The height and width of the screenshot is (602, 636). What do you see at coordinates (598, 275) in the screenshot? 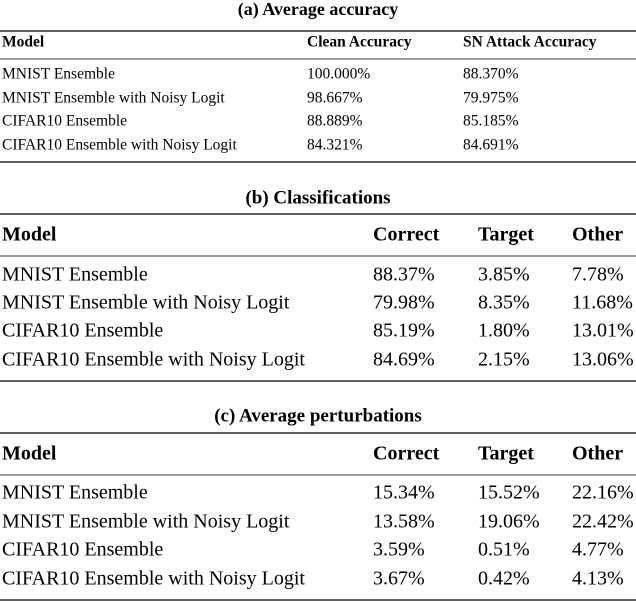
I see `cell-value: 7.78%` at bounding box center [598, 275].